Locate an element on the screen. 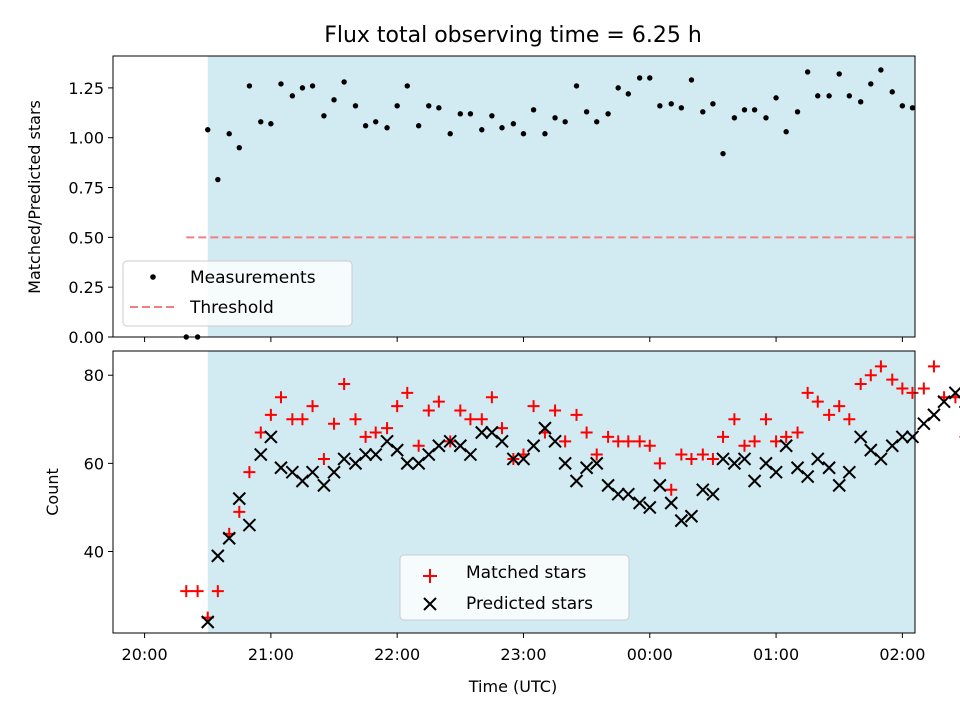 The width and height of the screenshot is (960, 720). x-tick-label: 00:00 is located at coordinates (650, 654).